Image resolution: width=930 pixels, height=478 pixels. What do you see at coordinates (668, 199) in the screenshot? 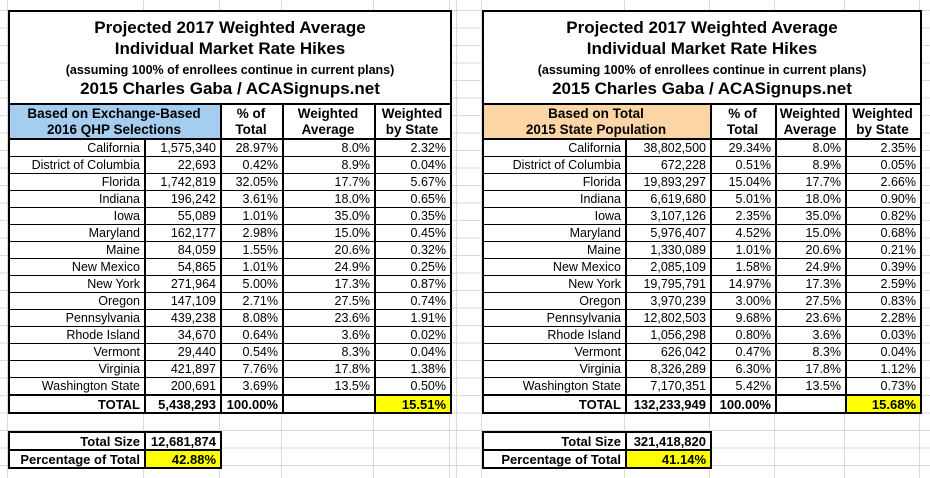
I see `value-cell: 6,619,680` at bounding box center [668, 199].